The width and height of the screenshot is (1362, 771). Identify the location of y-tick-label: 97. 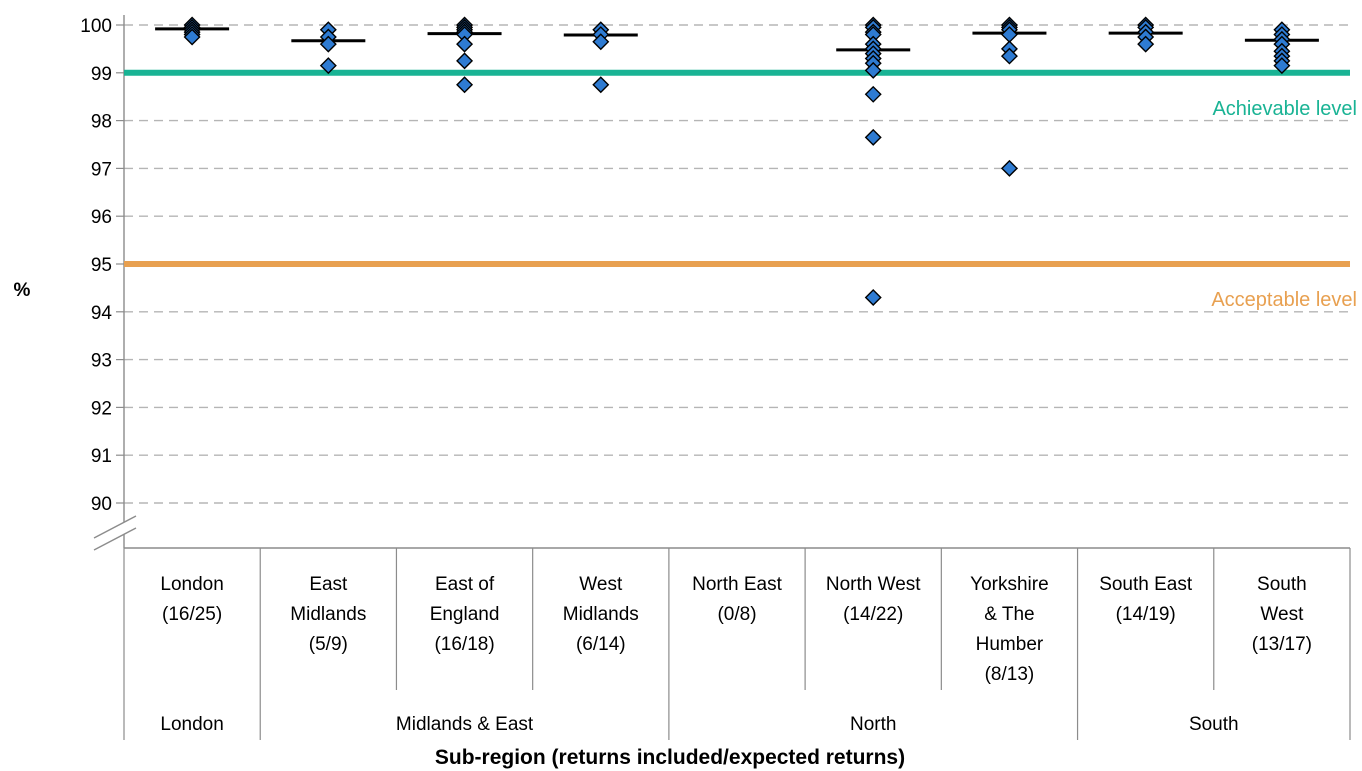
(101, 169).